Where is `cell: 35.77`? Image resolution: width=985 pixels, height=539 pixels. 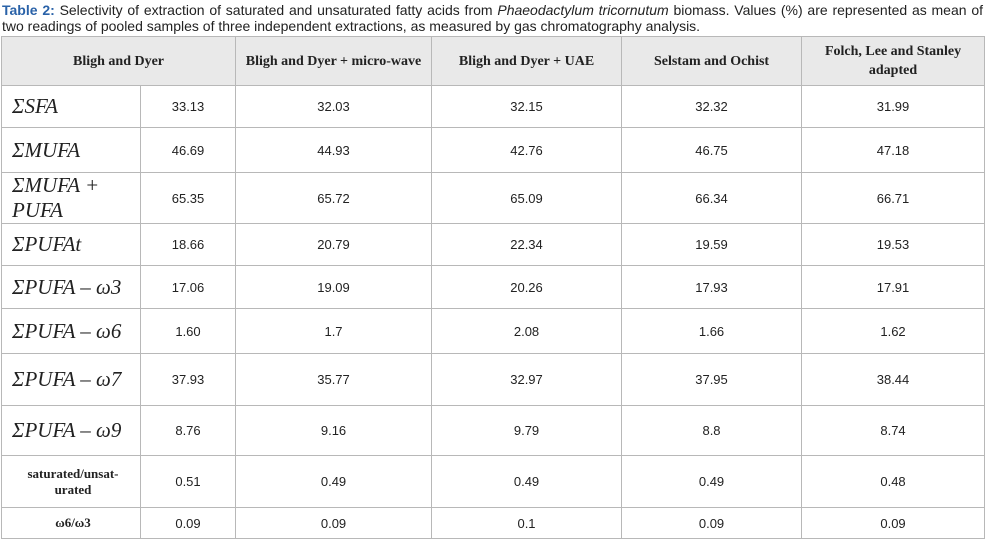 cell: 35.77 is located at coordinates (334, 379).